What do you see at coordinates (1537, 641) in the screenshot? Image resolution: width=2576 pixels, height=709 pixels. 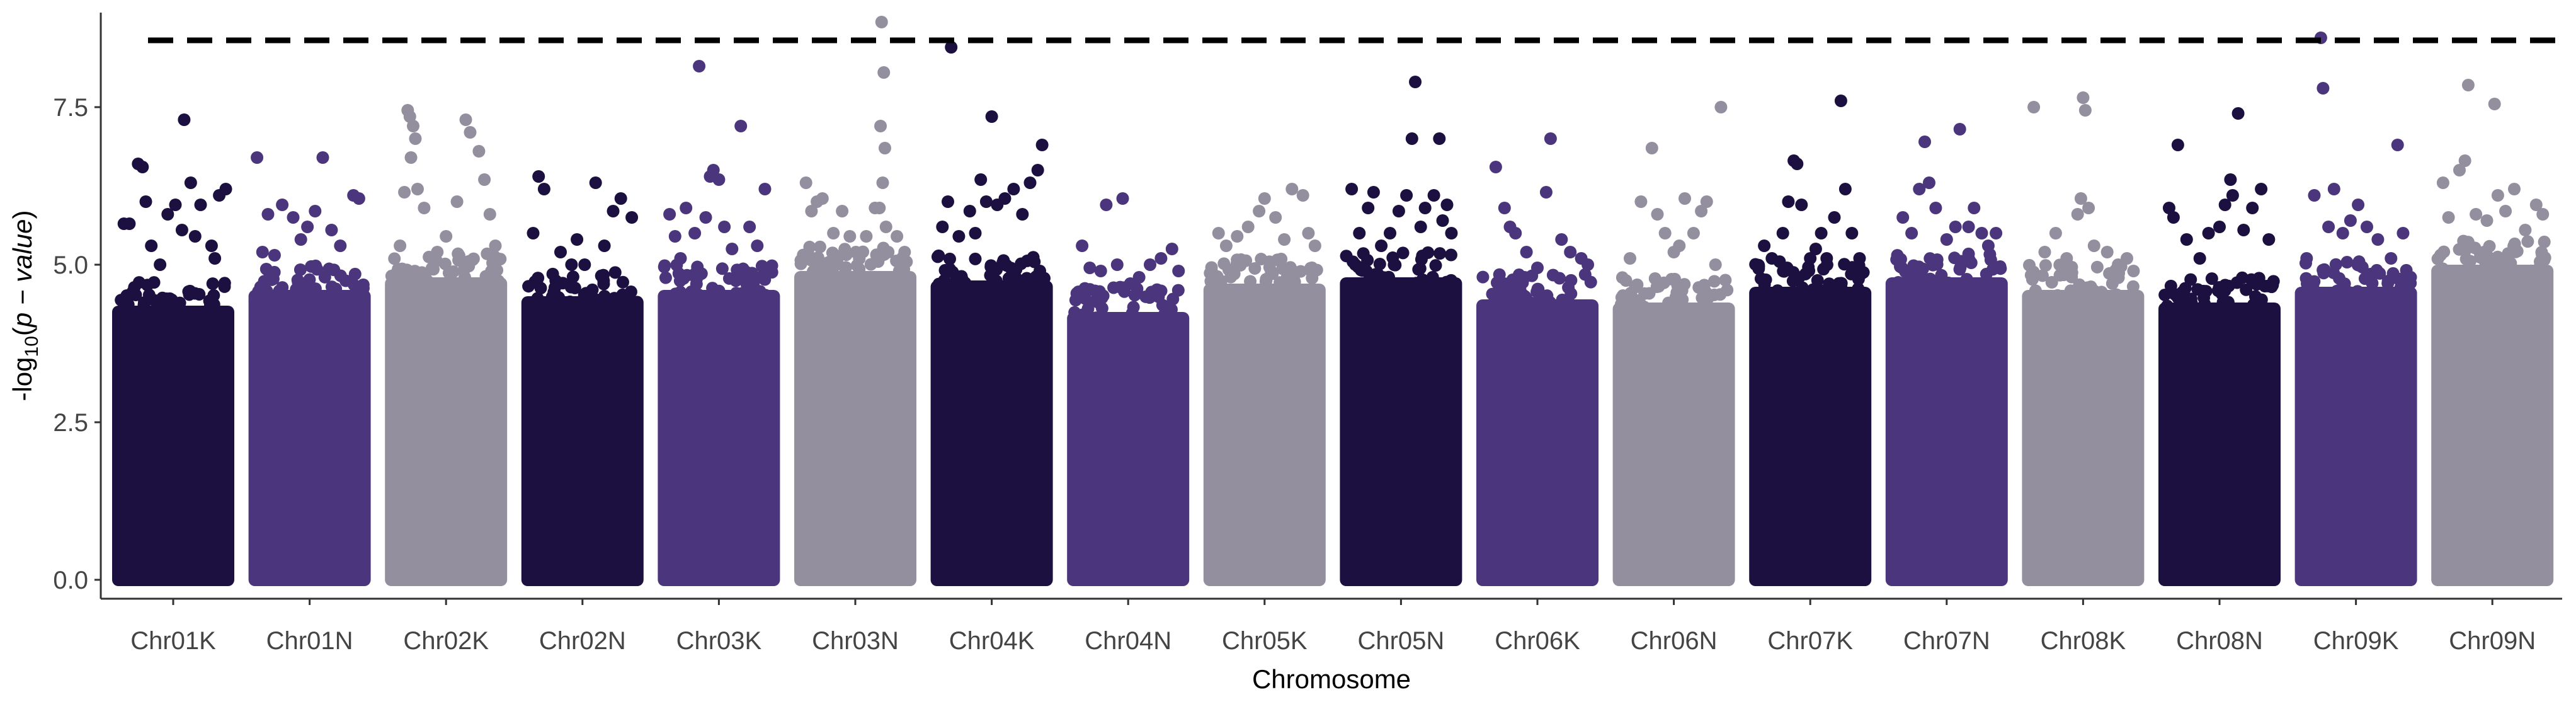 I see `x-tick-label: Chr06K` at bounding box center [1537, 641].